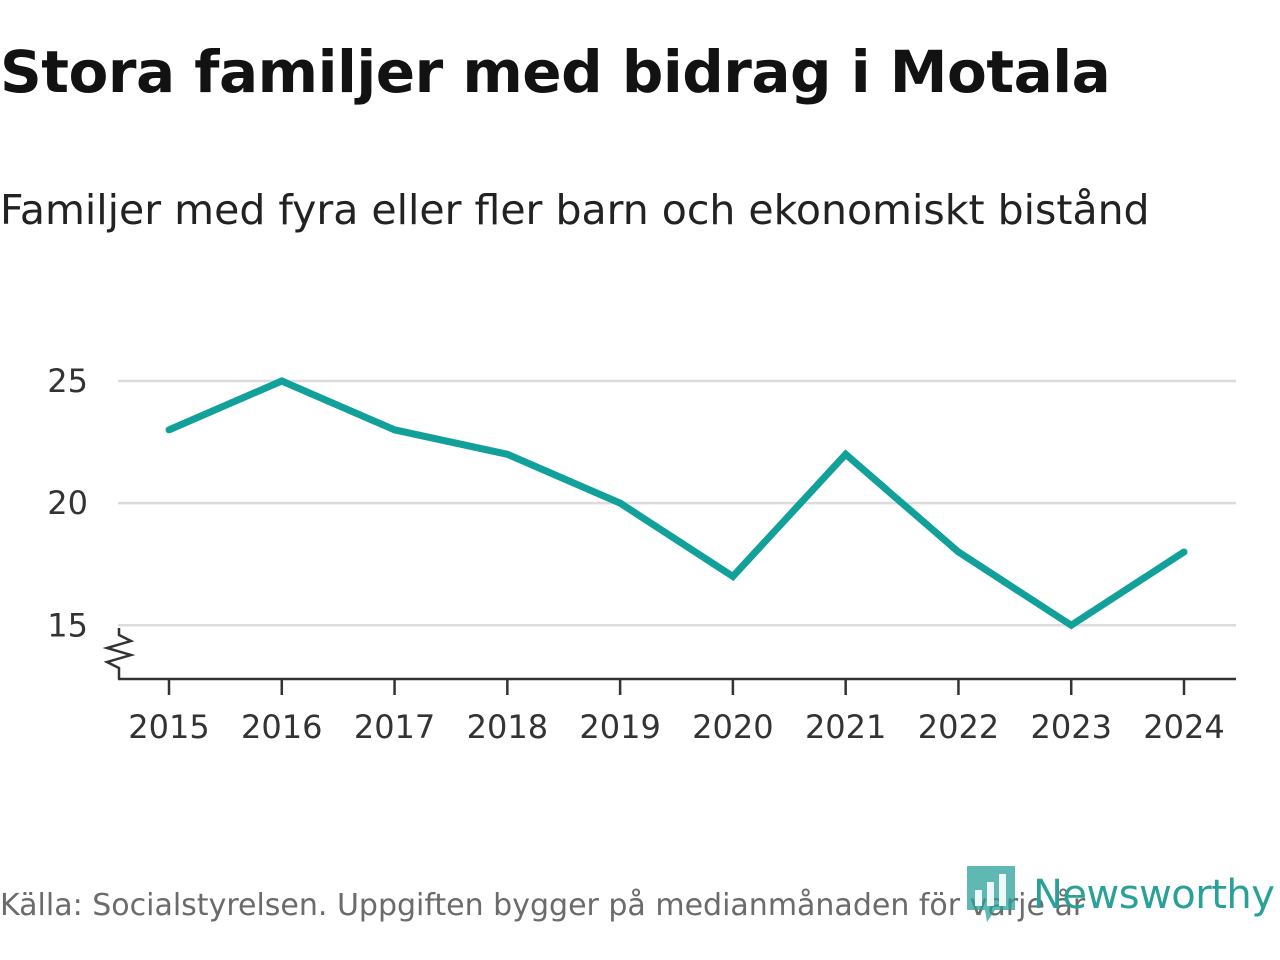 The image size is (1280, 960). Describe the element at coordinates (619, 727) in the screenshot. I see `x-tick-label: 2019` at that location.